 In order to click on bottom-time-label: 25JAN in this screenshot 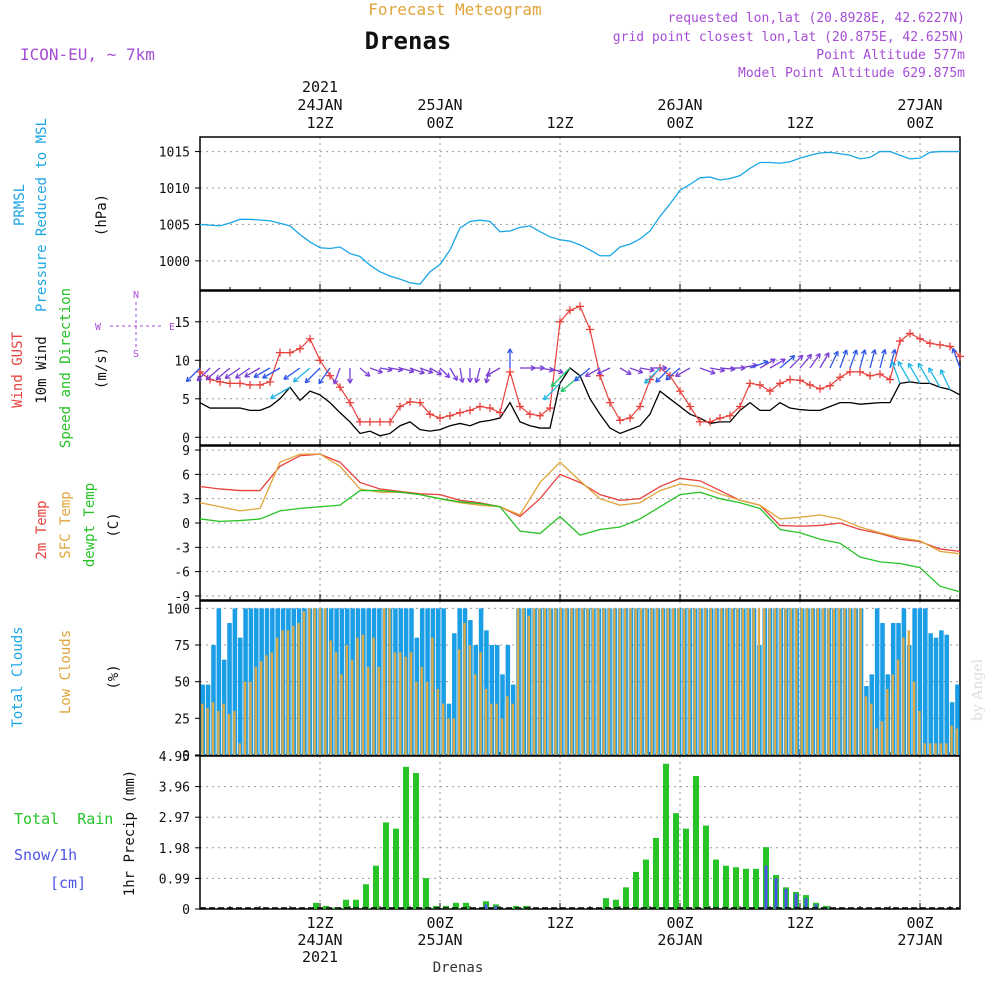, I will do `click(439, 940)`.